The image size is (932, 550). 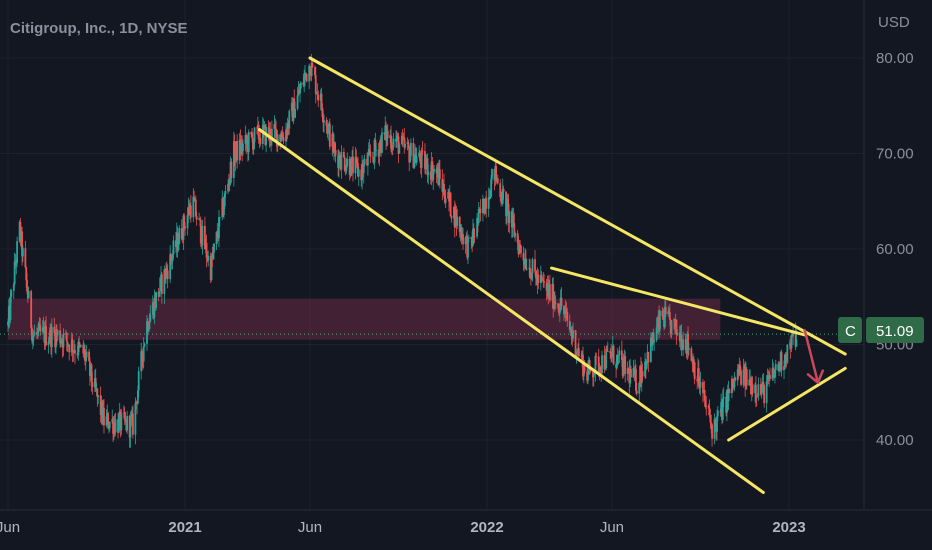 What do you see at coordinates (403, 527) in the screenshot?
I see `x-axis-ticks: Jun 2021 Jun 2022 Jun 2023` at bounding box center [403, 527].